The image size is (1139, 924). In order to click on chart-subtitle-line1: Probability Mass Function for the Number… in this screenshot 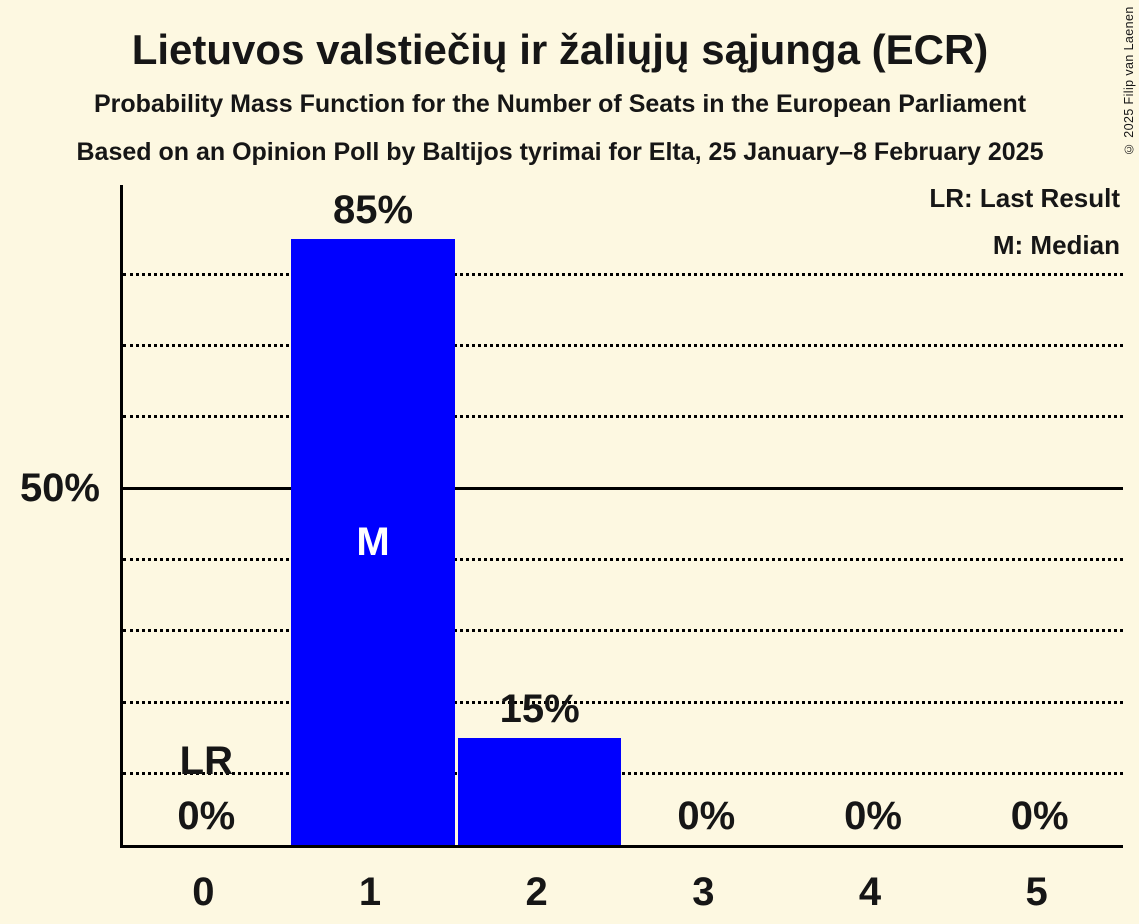, I will do `click(560, 104)`.